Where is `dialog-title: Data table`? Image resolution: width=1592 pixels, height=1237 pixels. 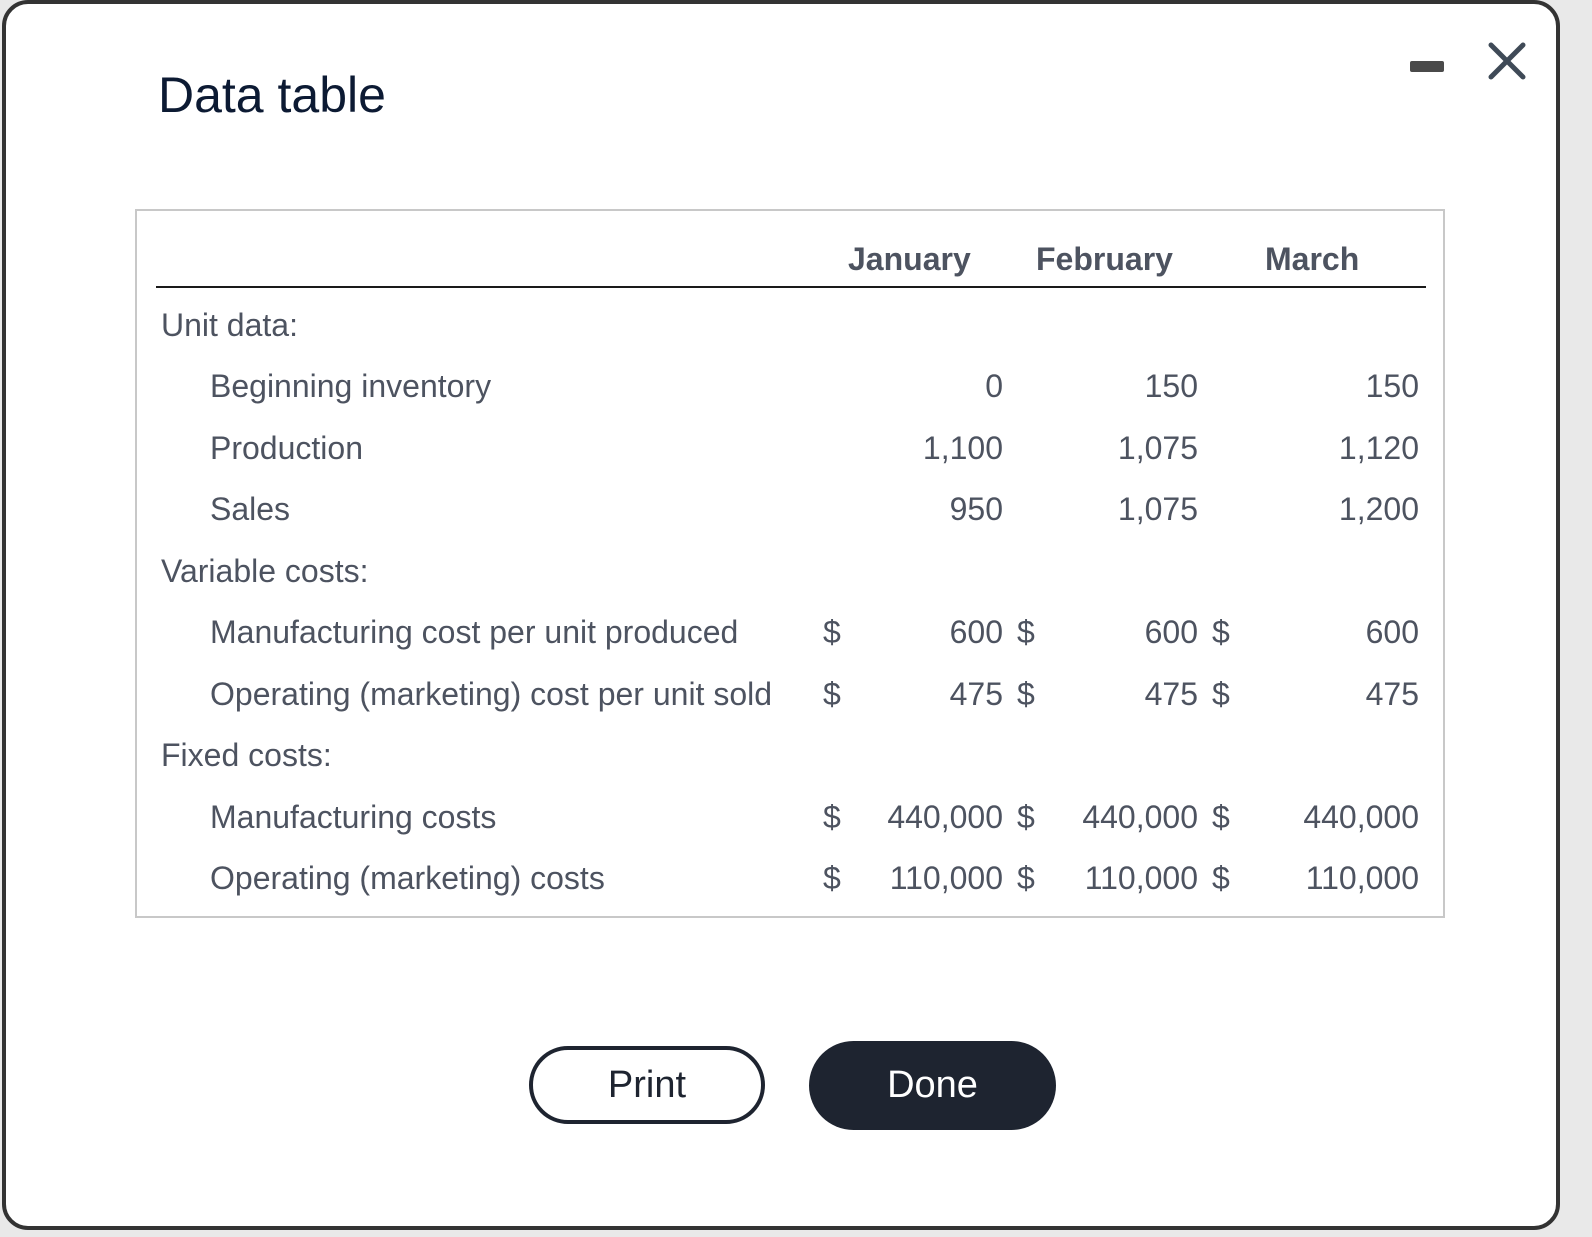
dialog-title: Data table is located at coordinates (272, 95).